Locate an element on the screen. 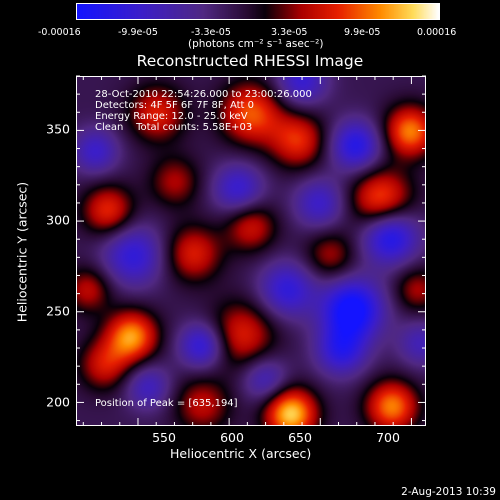 The image size is (500, 500). y-tick-label: 300 is located at coordinates (58, 220).